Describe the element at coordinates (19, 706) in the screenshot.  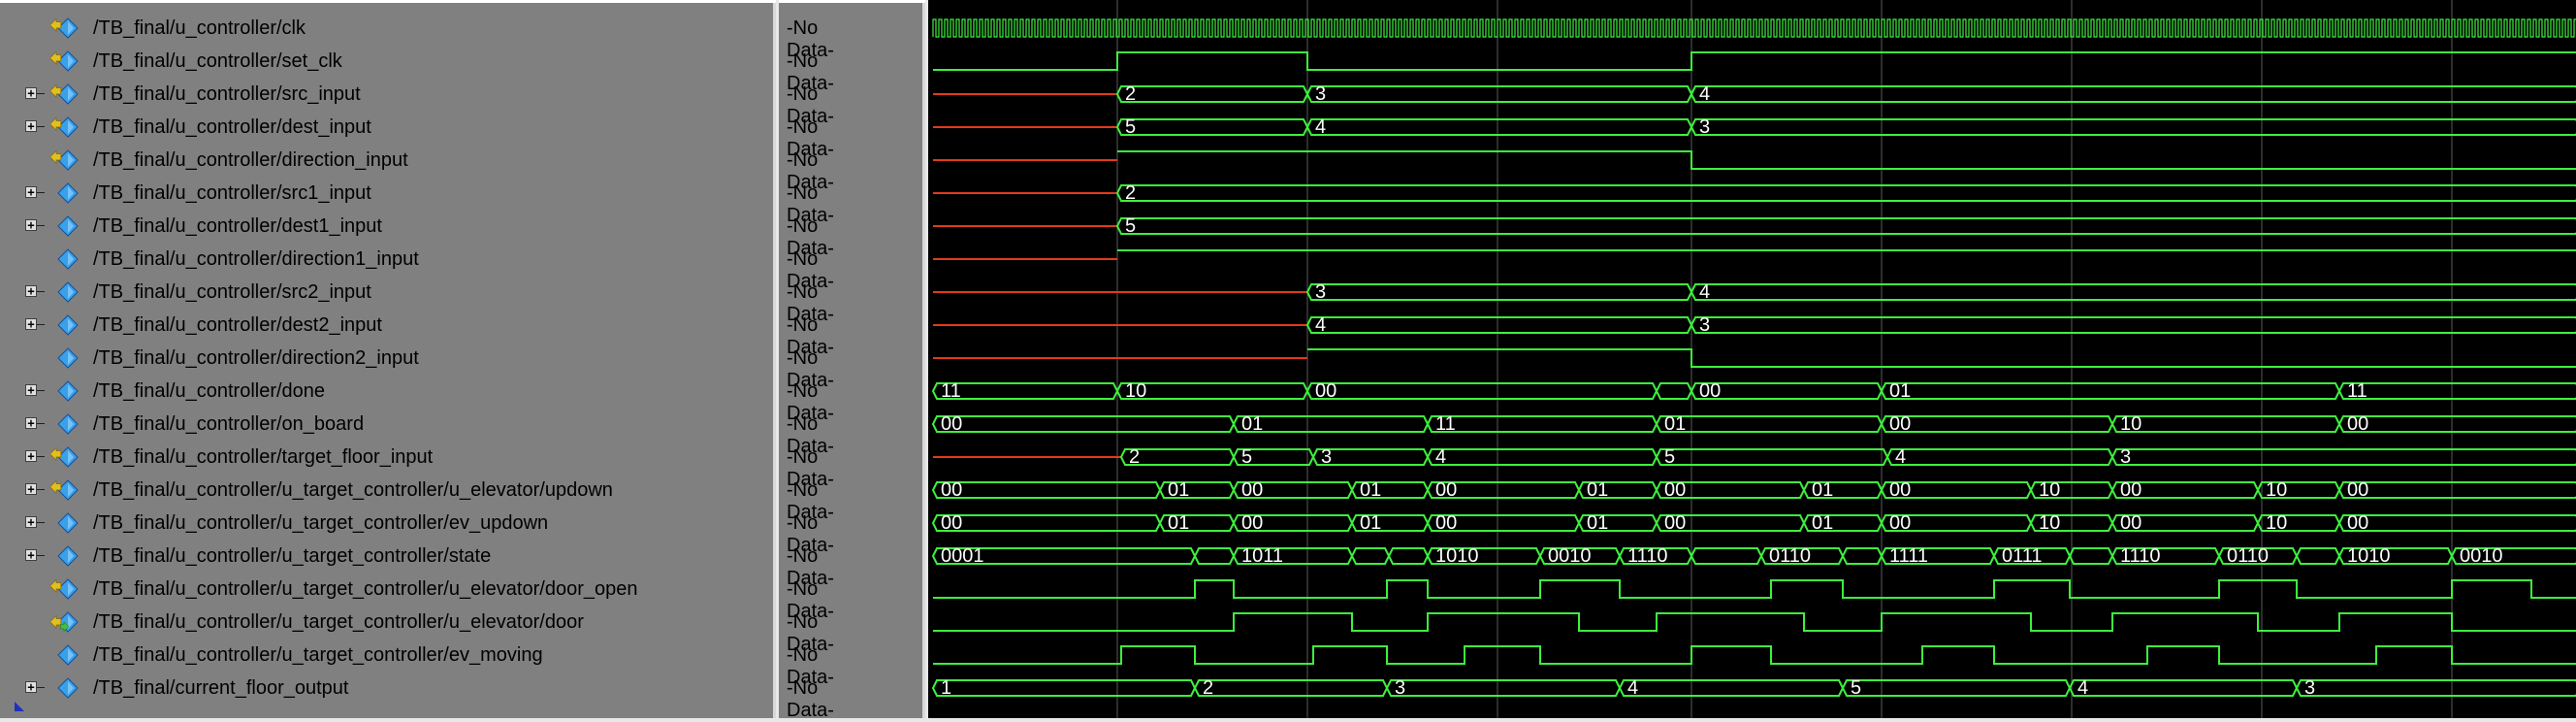
I see `resize-corner-icon` at that location.